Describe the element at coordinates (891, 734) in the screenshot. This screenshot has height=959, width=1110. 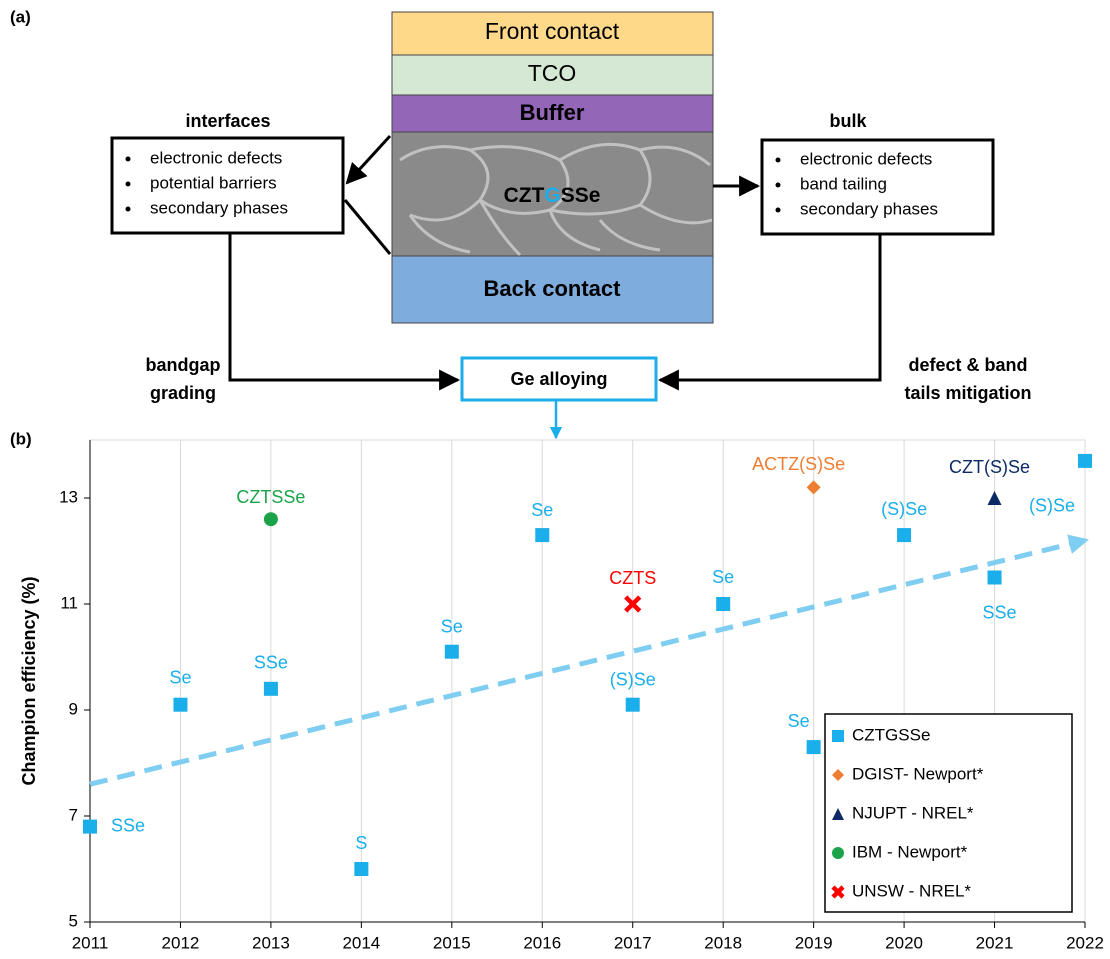
I see `legend-label: CZTGSSe` at that location.